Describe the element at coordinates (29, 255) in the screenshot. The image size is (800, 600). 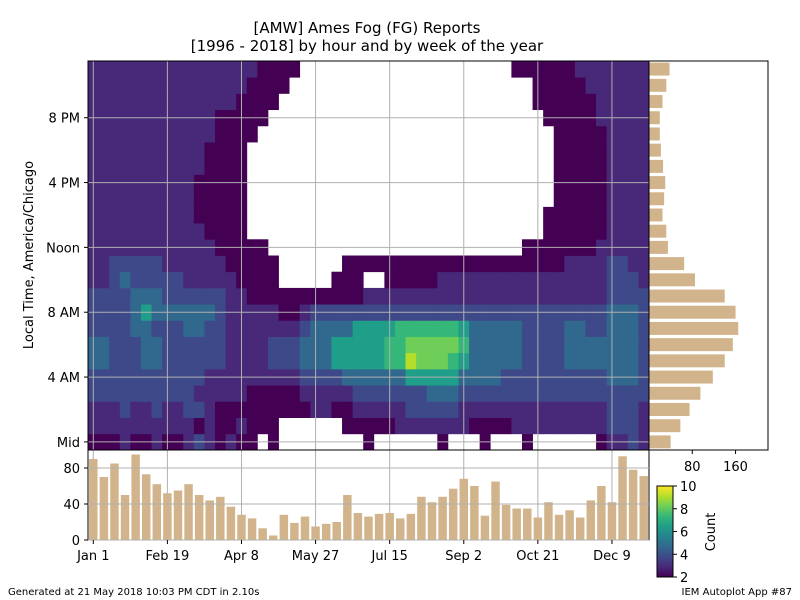
I see `y-axis-label: Local Time, America/Chicago` at that location.